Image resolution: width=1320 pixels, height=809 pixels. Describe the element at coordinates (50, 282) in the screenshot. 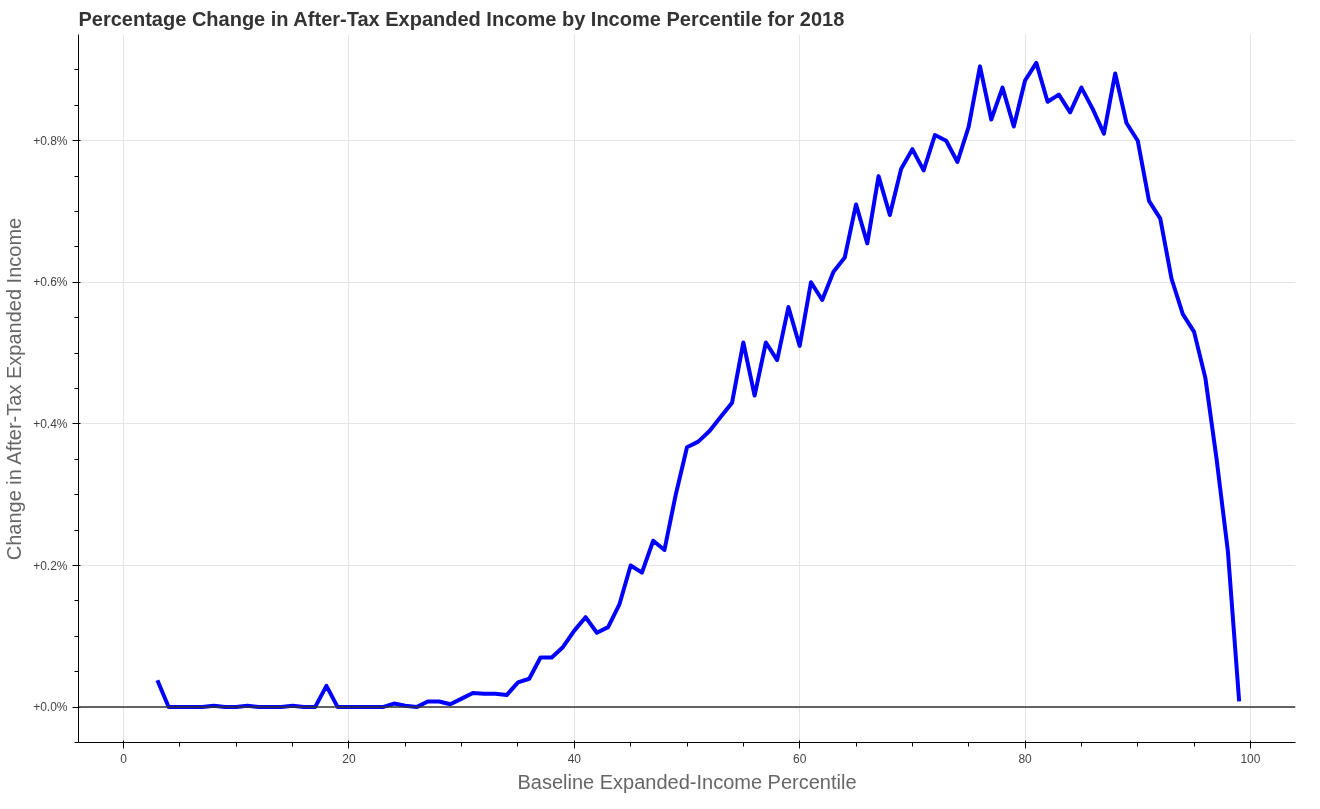

I see `y-tick-label: +0.6%` at that location.